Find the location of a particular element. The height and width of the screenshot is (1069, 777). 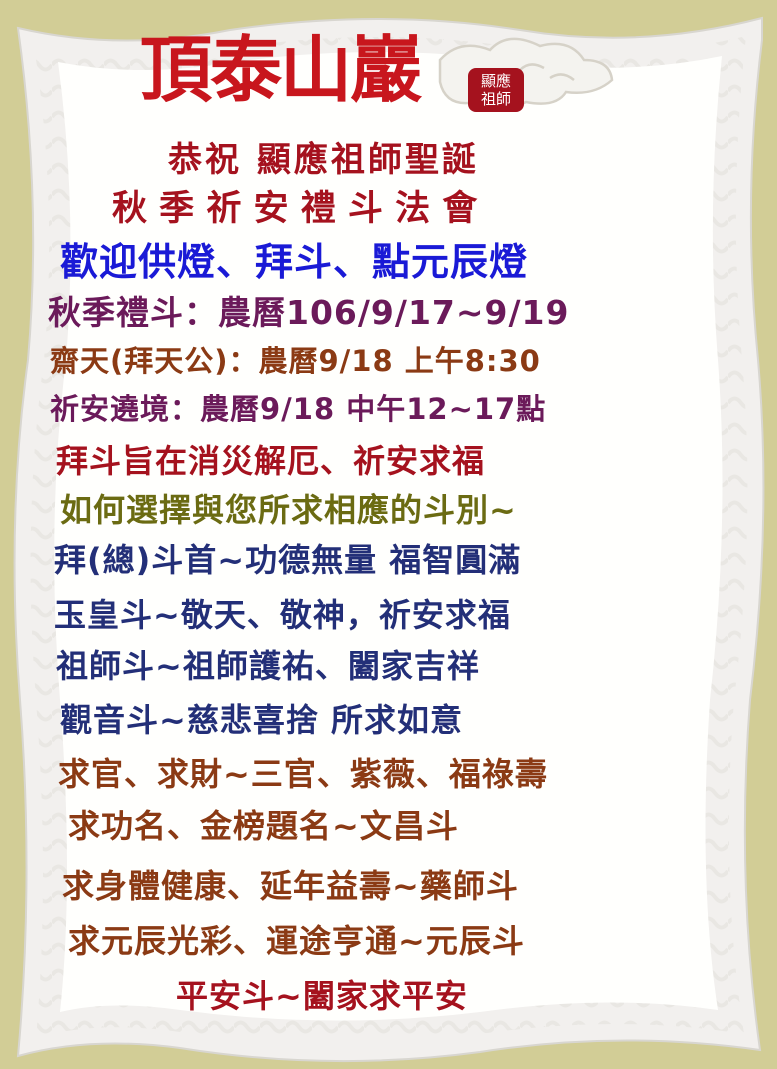

chief-dou-item: 拜(總)斗首~功德無量 福智圓滿 is located at coordinates (288, 560).